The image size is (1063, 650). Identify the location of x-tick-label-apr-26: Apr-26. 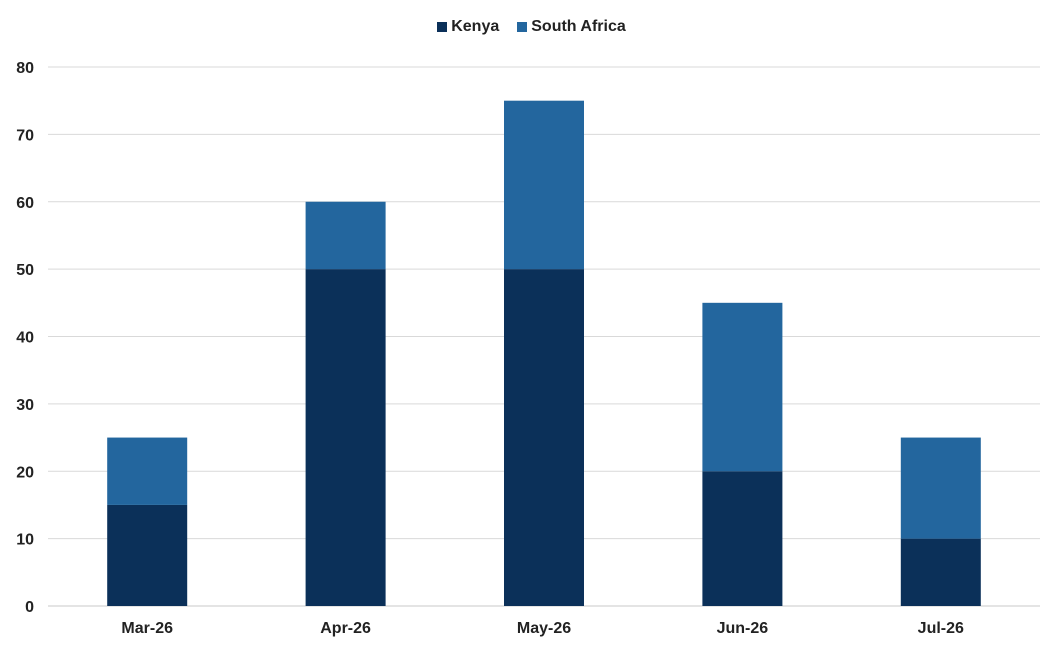
(345, 628).